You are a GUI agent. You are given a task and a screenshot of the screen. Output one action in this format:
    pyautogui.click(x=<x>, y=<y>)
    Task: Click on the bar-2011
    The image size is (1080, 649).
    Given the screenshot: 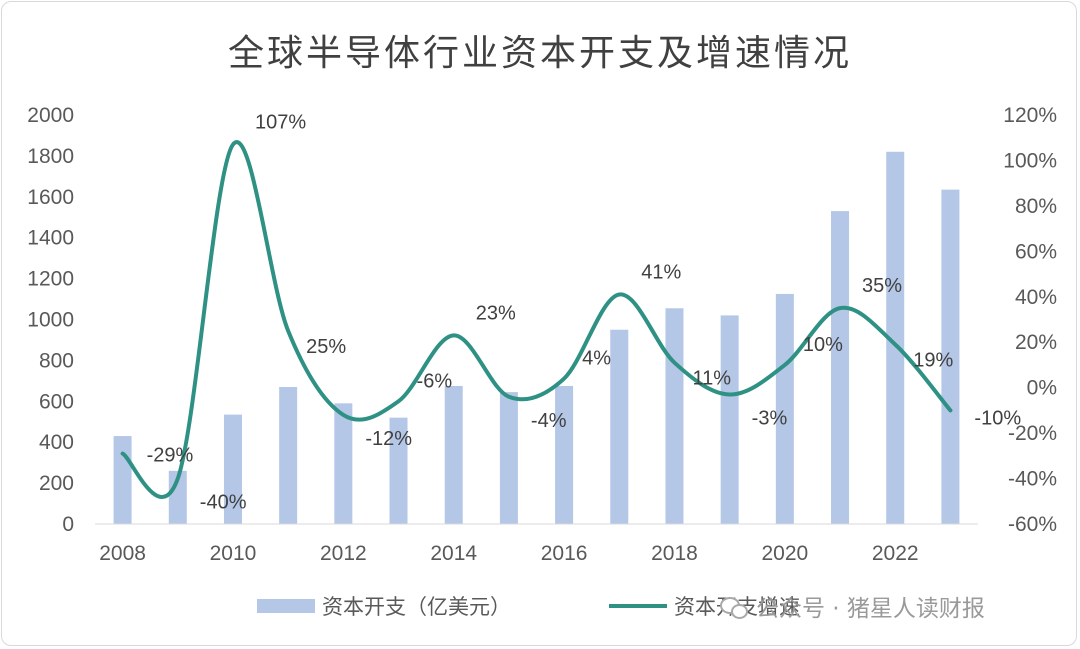 What is the action you would take?
    pyautogui.click(x=288, y=455)
    